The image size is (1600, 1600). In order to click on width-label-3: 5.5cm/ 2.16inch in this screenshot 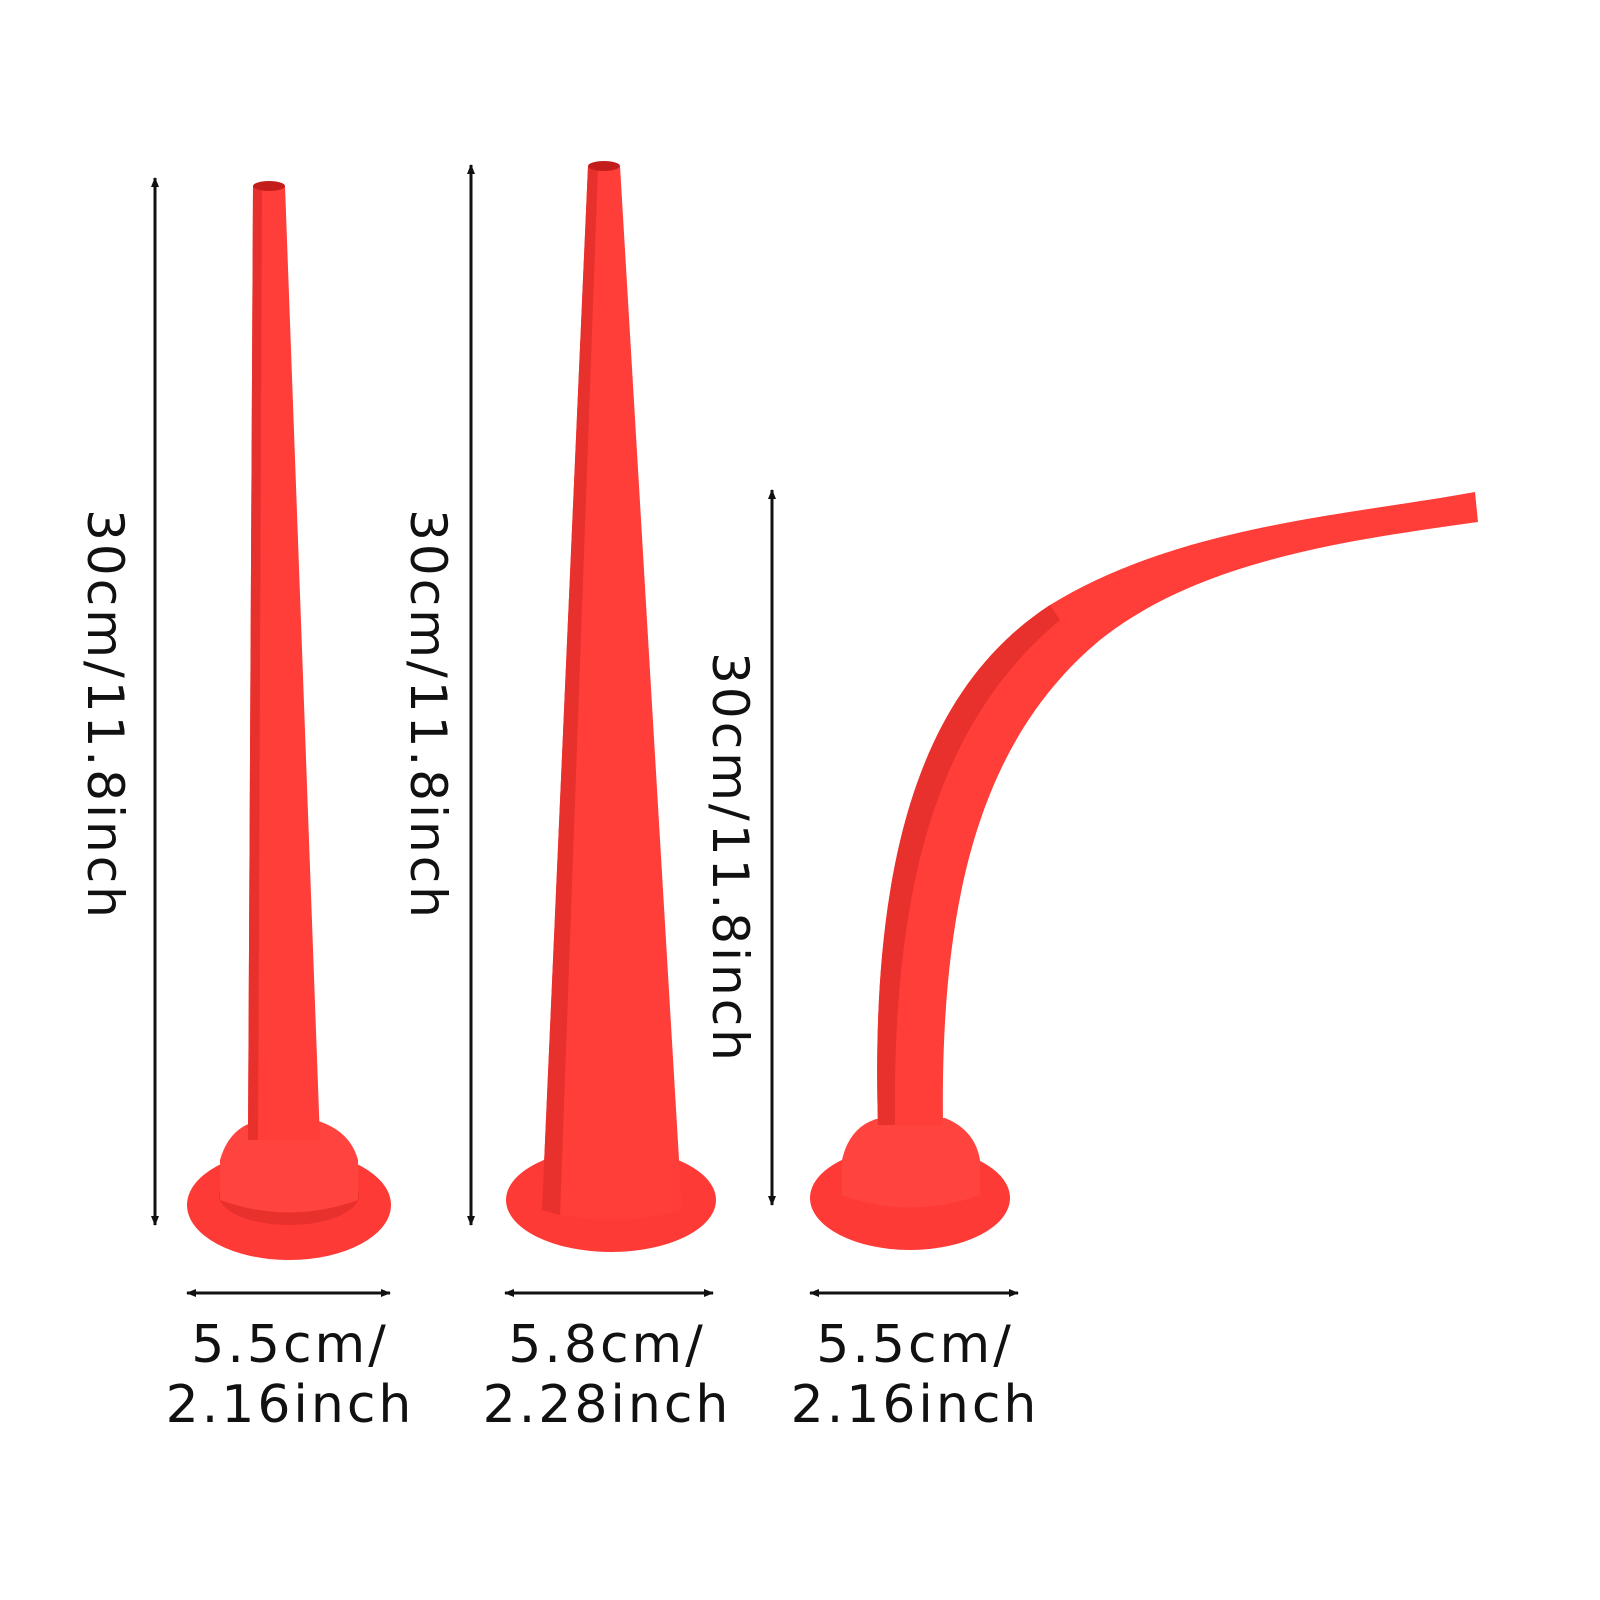, I will do `click(915, 1375)`.